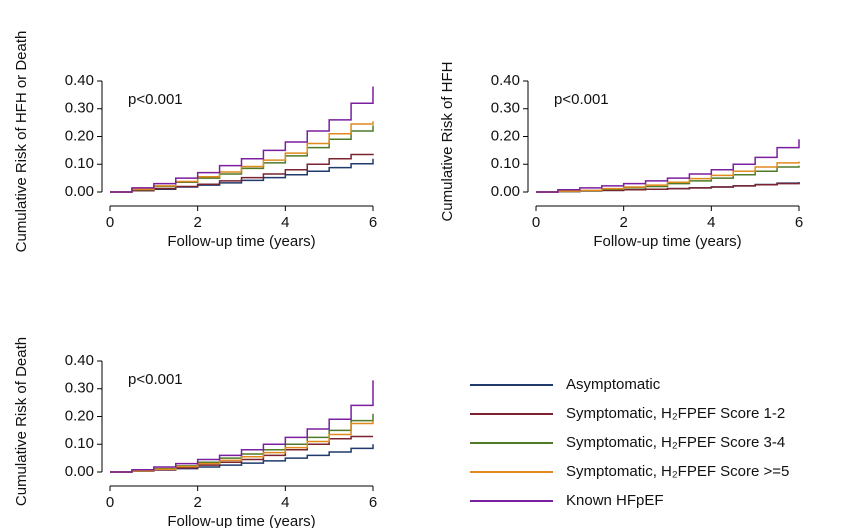 This screenshot has width=842, height=528. I want to click on y-axis-label: Cumulative Risk of HFH or Death, so click(21, 142).